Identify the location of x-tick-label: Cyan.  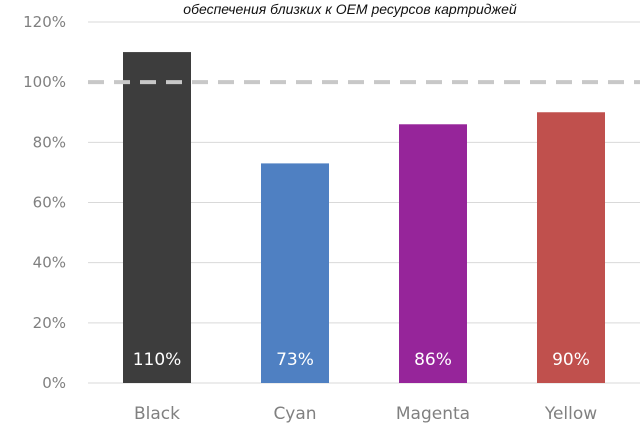
(294, 414).